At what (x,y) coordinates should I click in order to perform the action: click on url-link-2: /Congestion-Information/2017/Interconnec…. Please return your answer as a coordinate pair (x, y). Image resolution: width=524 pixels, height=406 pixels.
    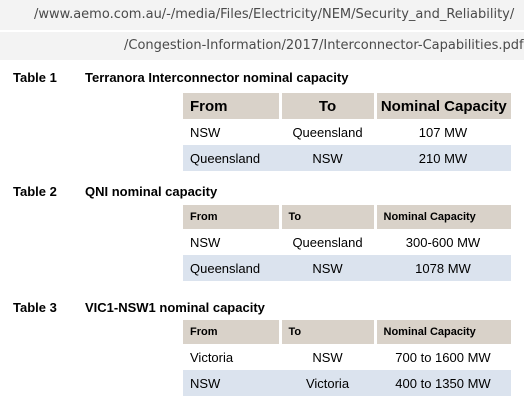
    Looking at the image, I should click on (324, 45).